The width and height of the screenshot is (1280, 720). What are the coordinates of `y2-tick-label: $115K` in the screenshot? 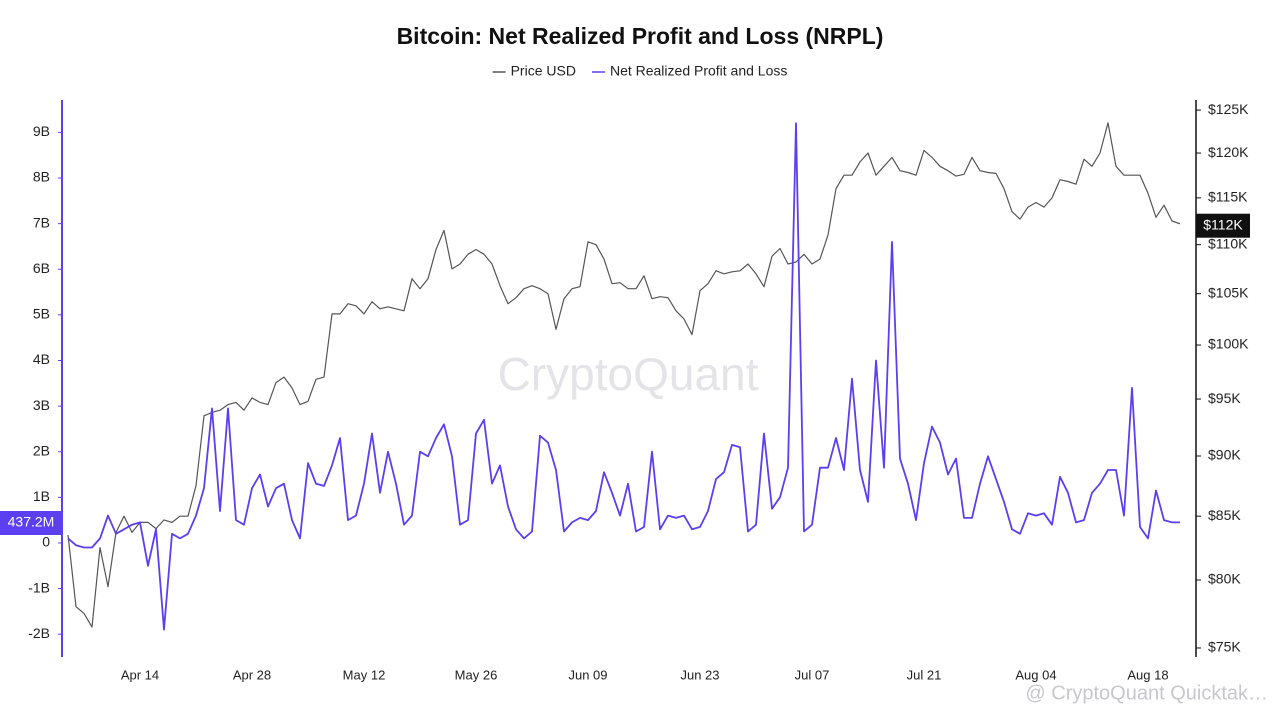 It's located at (1228, 197).